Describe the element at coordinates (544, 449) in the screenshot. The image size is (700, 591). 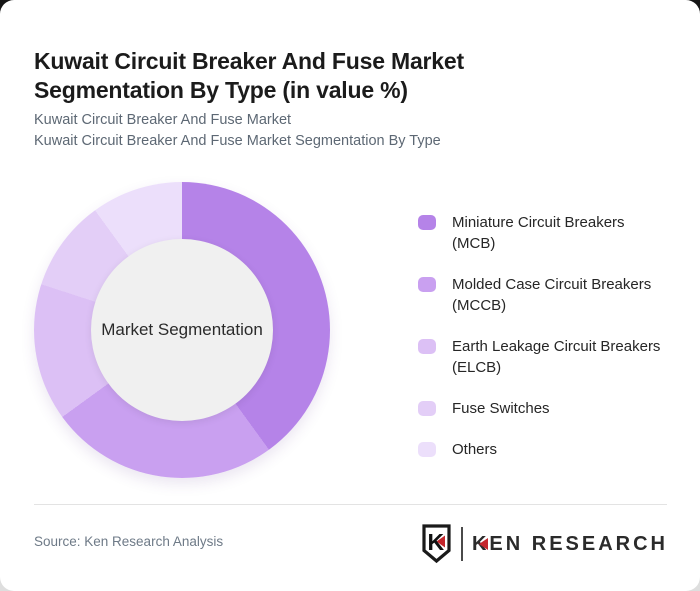
I see `legend-item-others: Others` at that location.